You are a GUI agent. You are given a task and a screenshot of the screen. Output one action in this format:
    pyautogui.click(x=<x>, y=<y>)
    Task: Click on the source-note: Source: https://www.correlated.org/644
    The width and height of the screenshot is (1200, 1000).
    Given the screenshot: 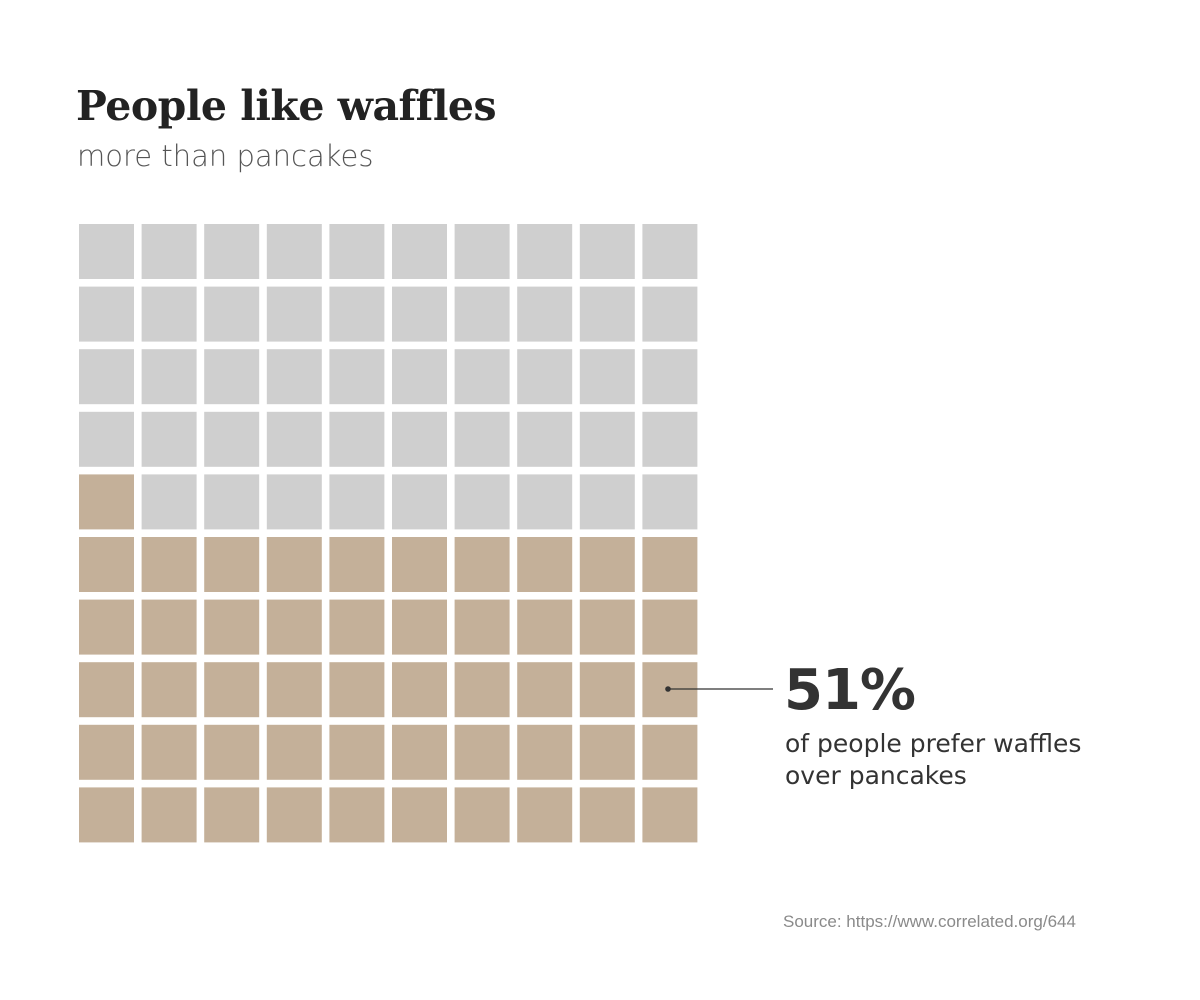 What is the action you would take?
    pyautogui.click(x=929, y=921)
    